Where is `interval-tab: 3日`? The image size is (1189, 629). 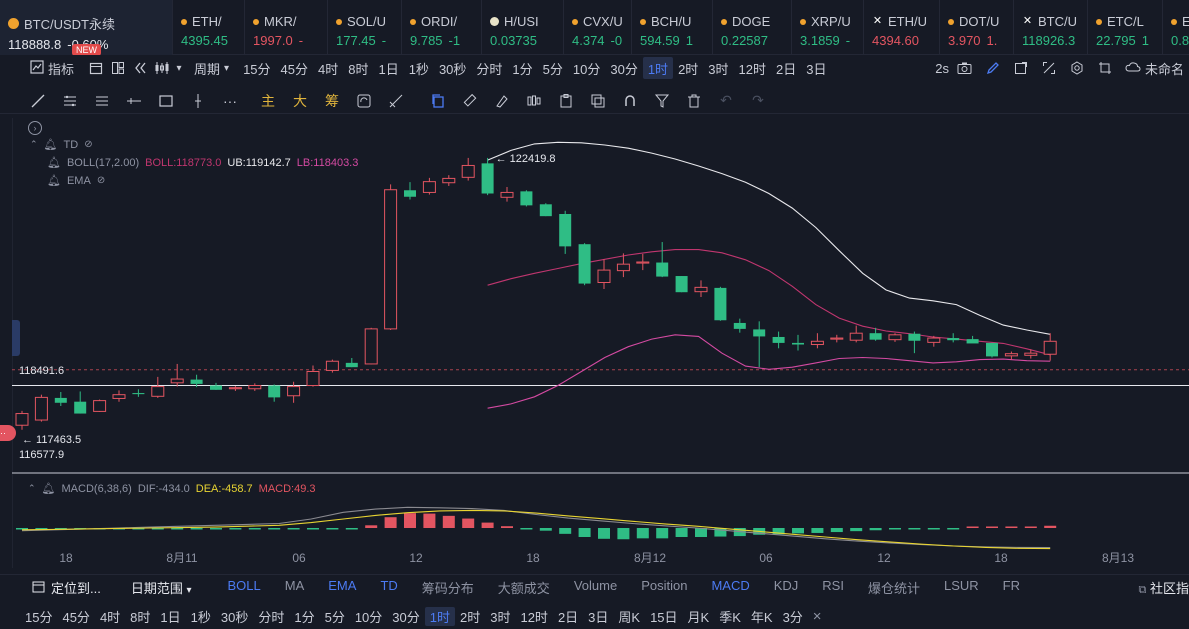 interval-tab: 3日 is located at coordinates (816, 69).